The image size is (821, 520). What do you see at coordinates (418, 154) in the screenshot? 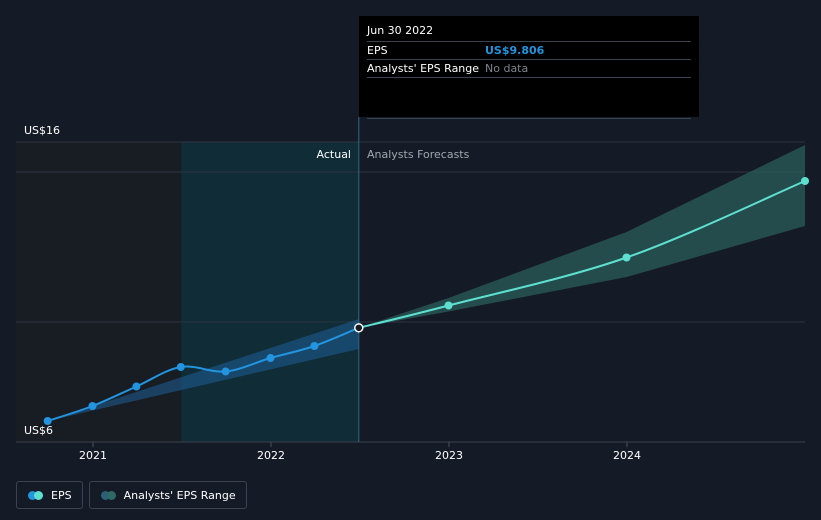
I see `forecast-section-label: Analysts Forecasts` at bounding box center [418, 154].